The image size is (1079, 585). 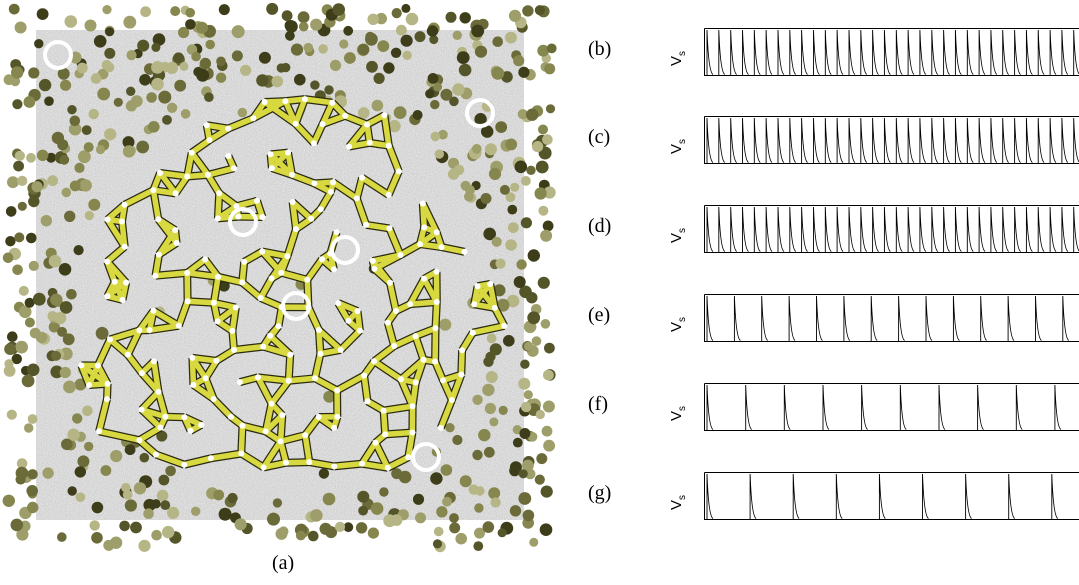 What do you see at coordinates (600, 226) in the screenshot?
I see `trace-panel-label: (d)` at bounding box center [600, 226].